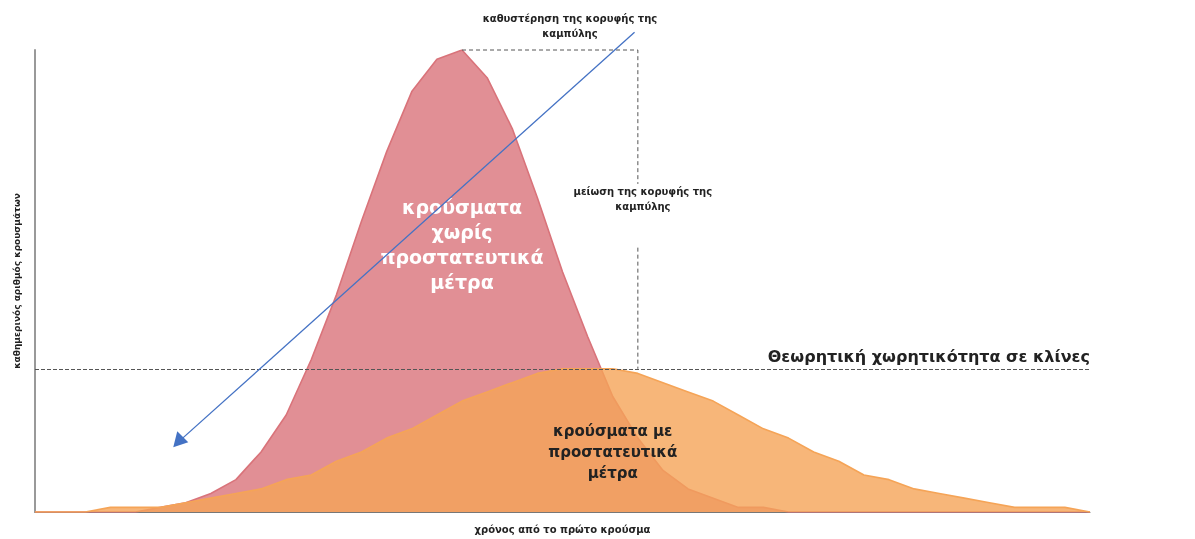  I want to click on text: καθυστέρηση της κορυφής της καμπύλης, so click(570, 26).